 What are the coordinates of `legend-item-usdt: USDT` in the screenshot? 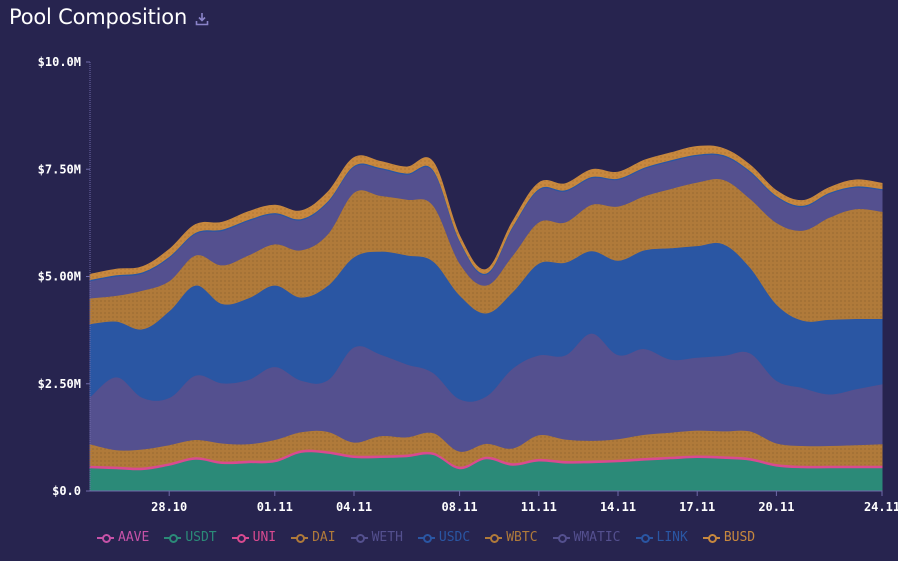 It's located at (190, 537).